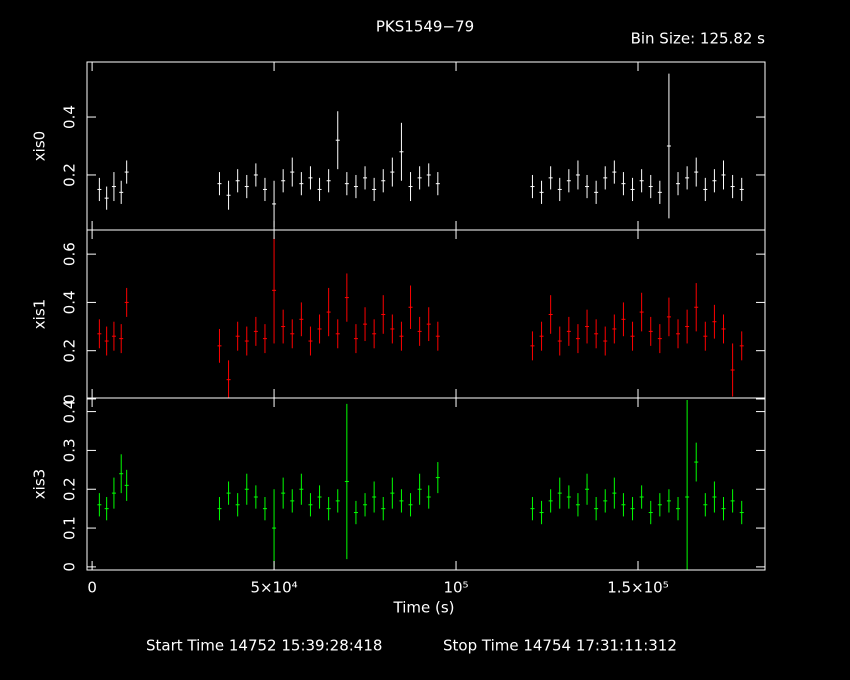  Describe the element at coordinates (40, 314) in the screenshot. I see `y-axis-label: xis1` at that location.